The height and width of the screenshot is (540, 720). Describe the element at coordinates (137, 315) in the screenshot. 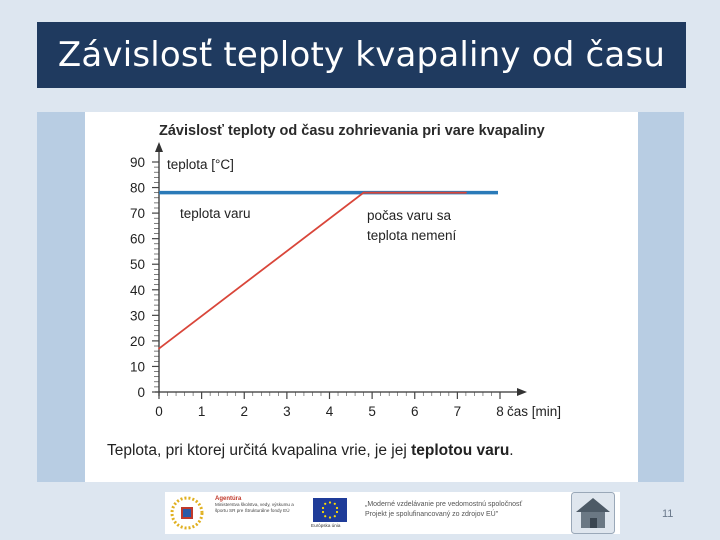

I see `y-tick-label: 30` at that location.